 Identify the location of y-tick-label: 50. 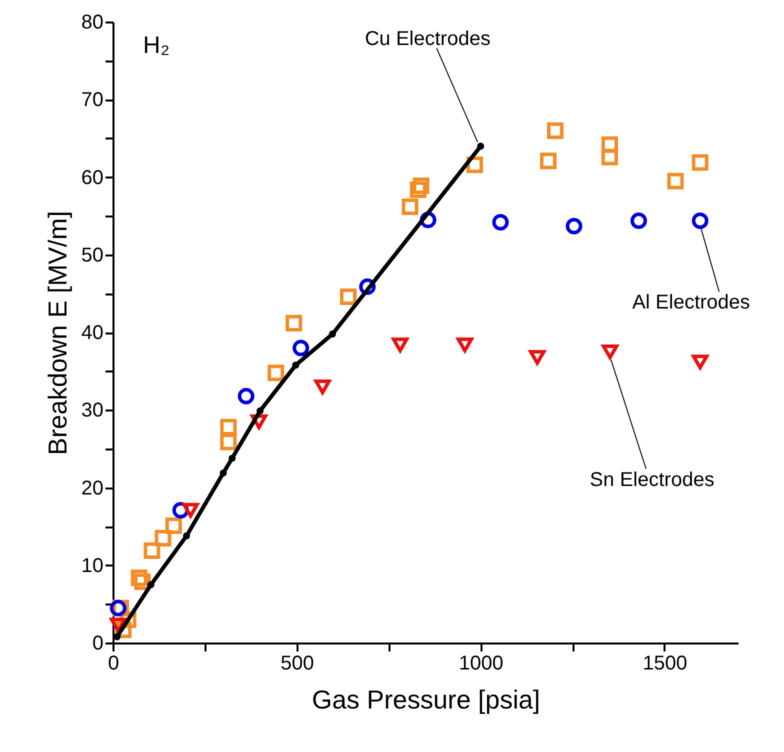
(92, 255).